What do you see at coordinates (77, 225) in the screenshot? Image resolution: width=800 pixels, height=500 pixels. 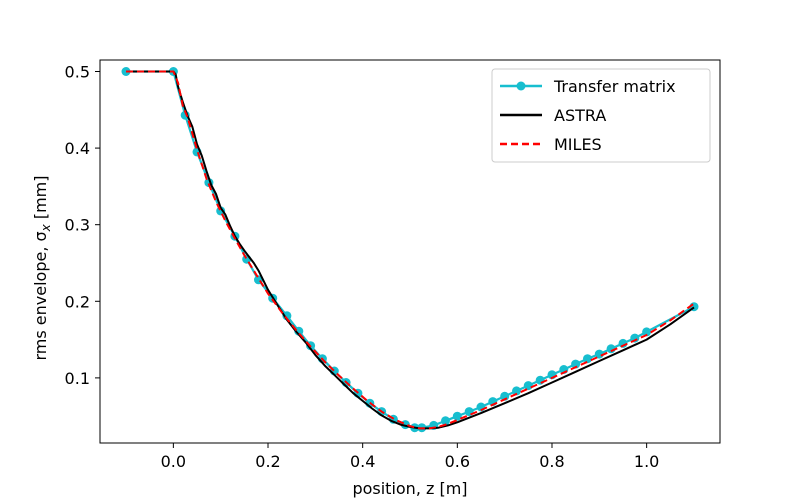 I see `y-tick-label: 0.3` at bounding box center [77, 225].